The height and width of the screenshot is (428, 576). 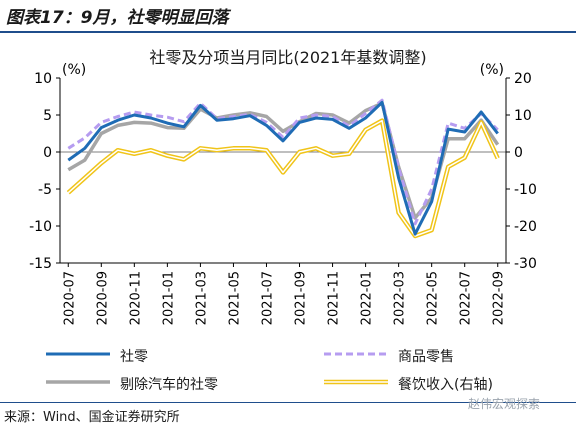 What do you see at coordinates (525, 227) in the screenshot?
I see `y-tick-label-right: -20` at bounding box center [525, 227].